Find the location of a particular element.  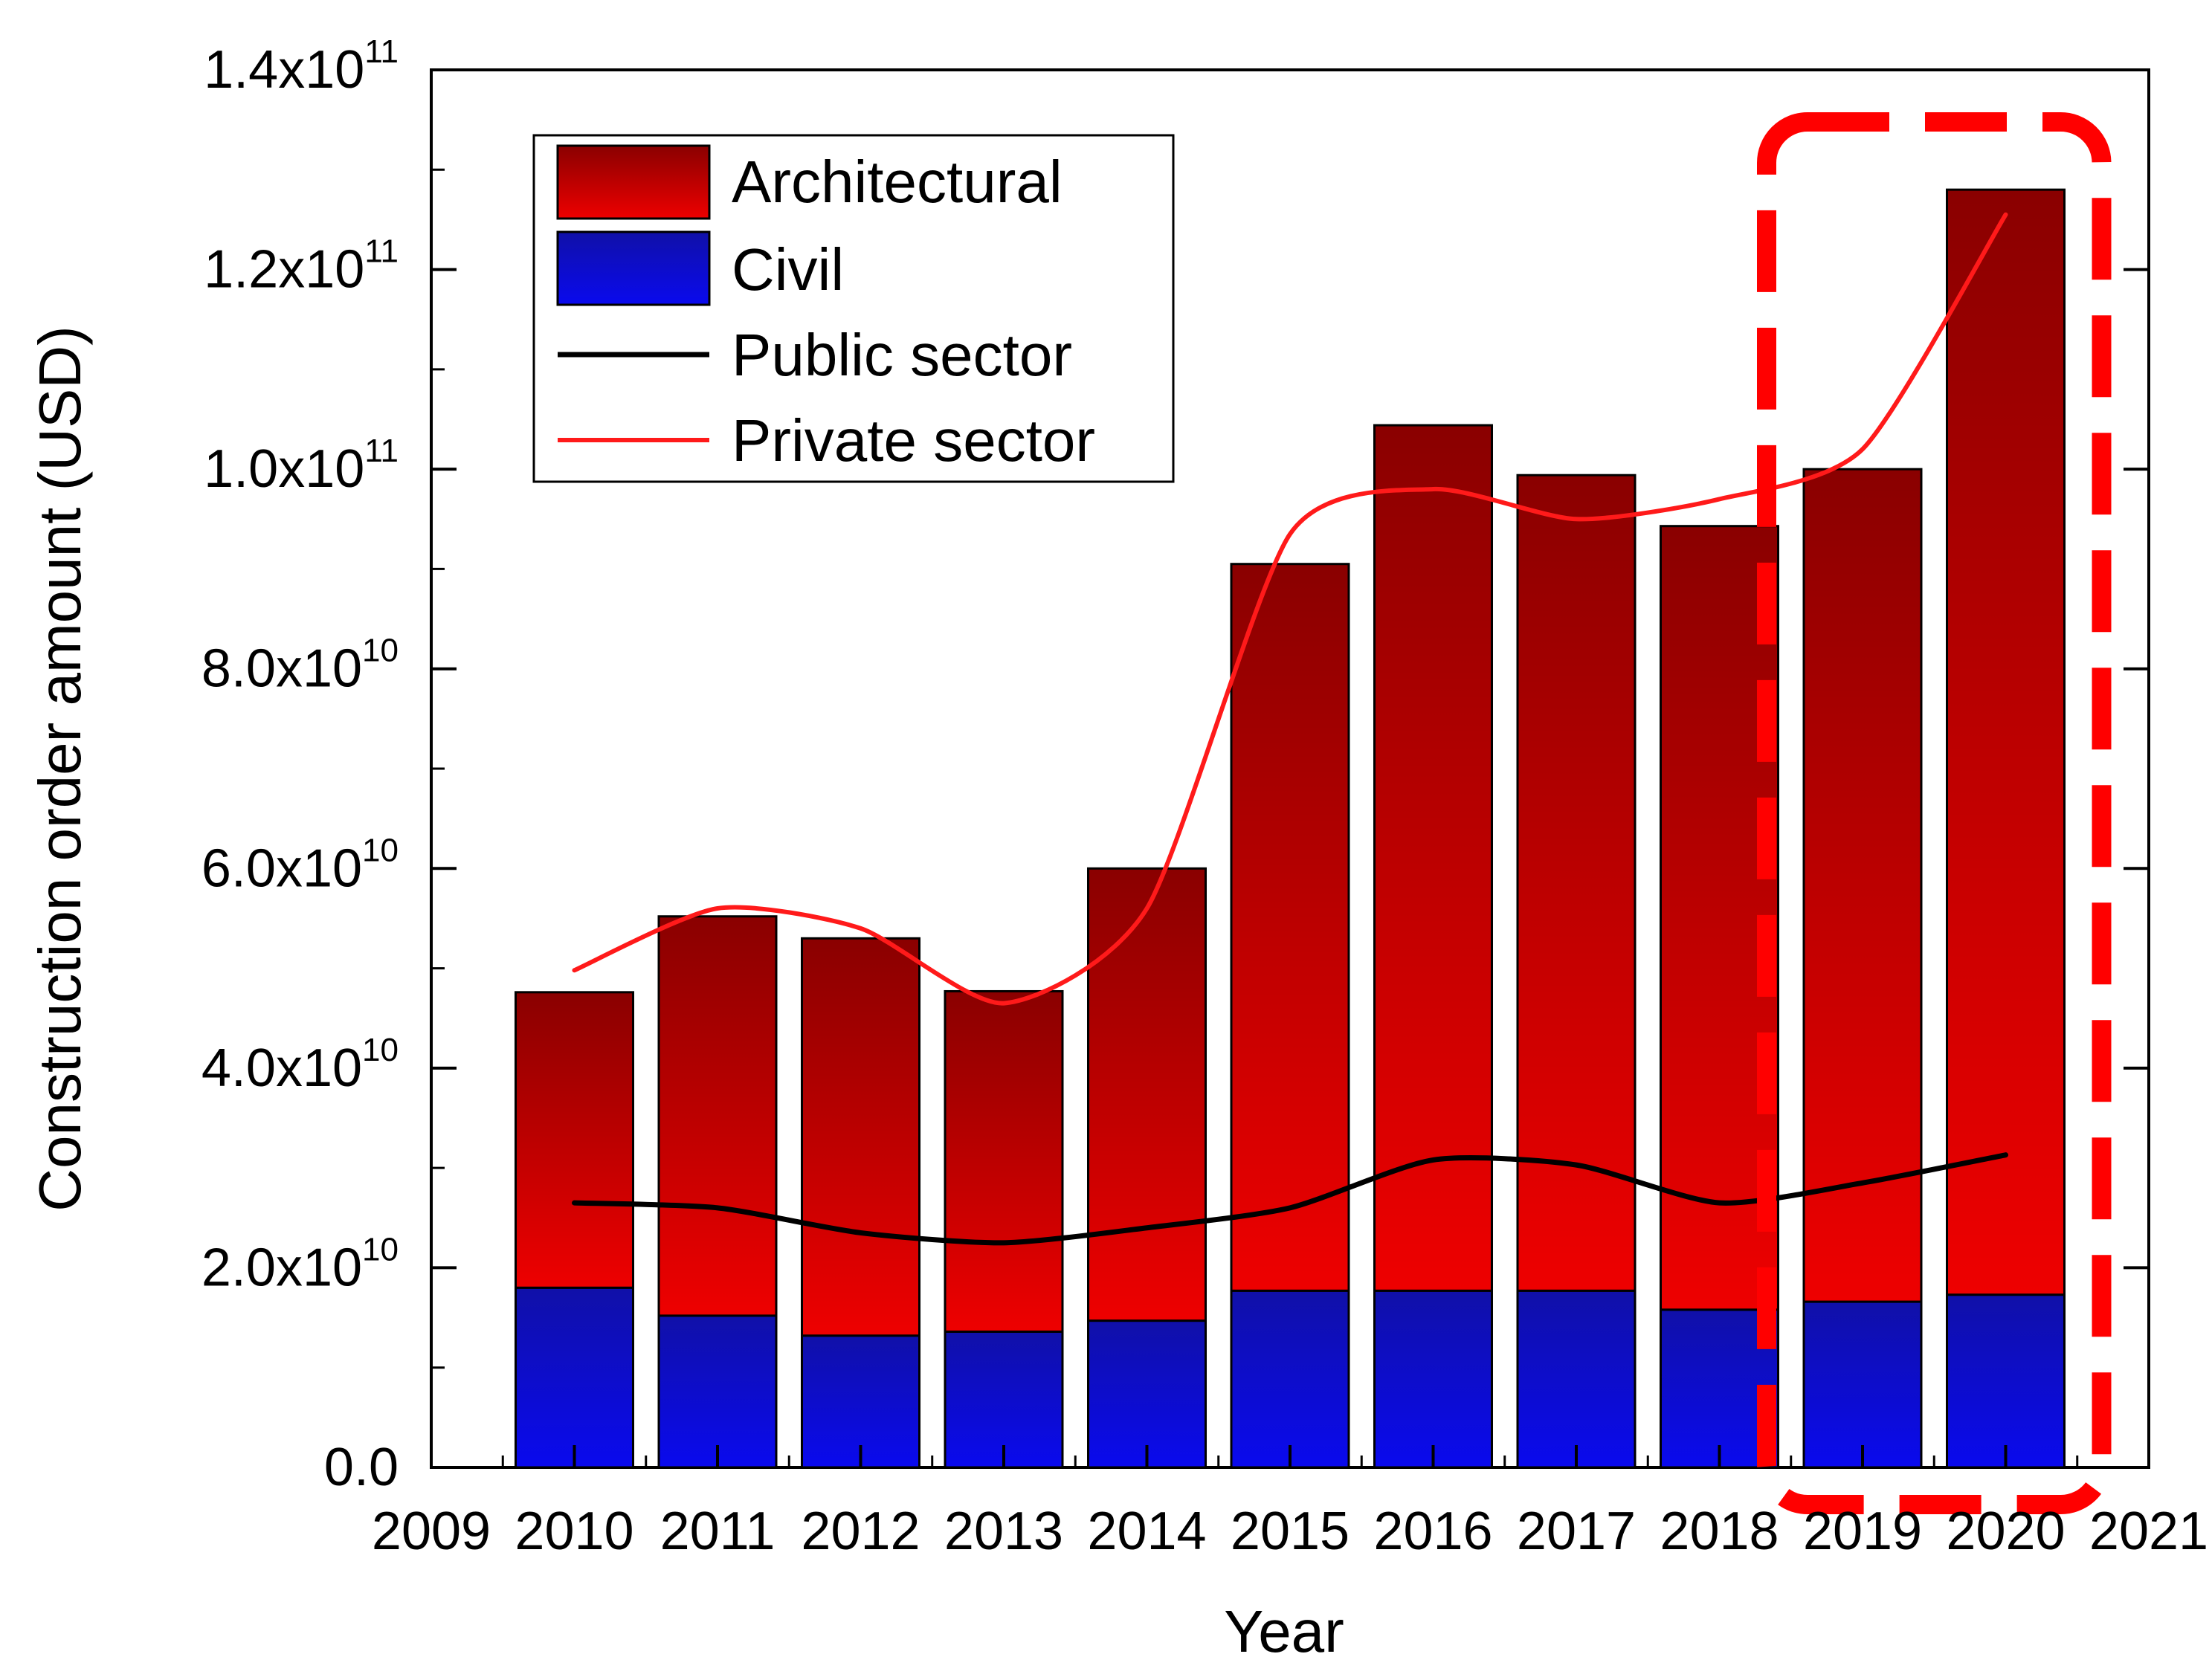

bar-civil-2017 is located at coordinates (1576, 1379).